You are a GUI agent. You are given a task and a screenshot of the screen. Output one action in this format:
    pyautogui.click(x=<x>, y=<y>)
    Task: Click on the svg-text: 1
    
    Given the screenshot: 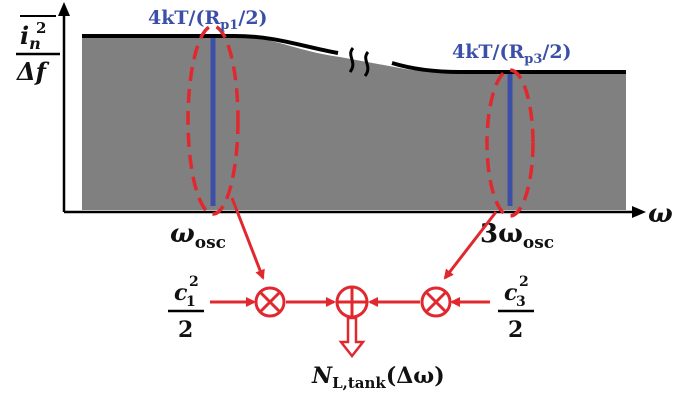 What is the action you would take?
    pyautogui.click(x=191, y=302)
    